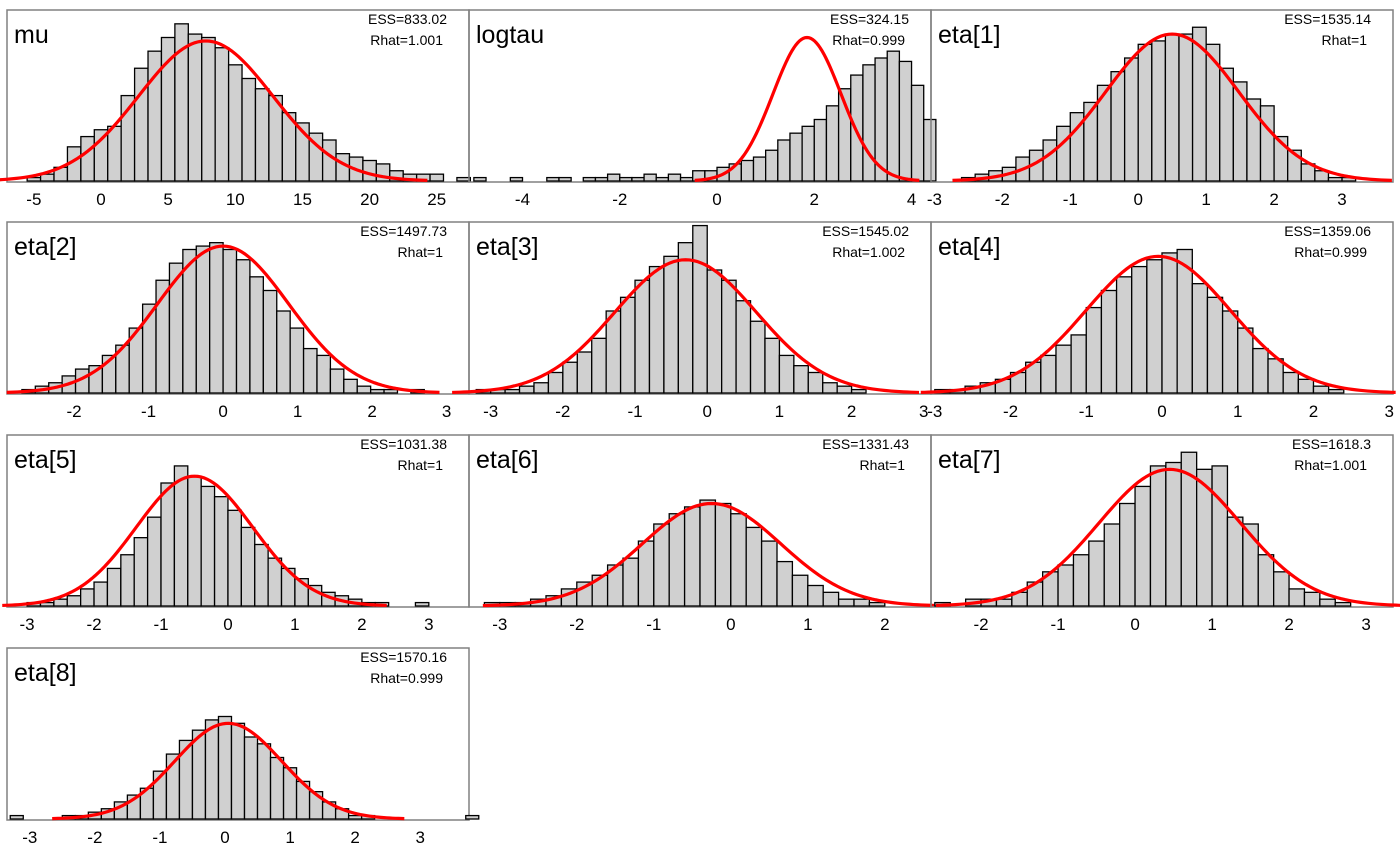  I want to click on rhat-label: Rhat=0.999, so click(406, 678).